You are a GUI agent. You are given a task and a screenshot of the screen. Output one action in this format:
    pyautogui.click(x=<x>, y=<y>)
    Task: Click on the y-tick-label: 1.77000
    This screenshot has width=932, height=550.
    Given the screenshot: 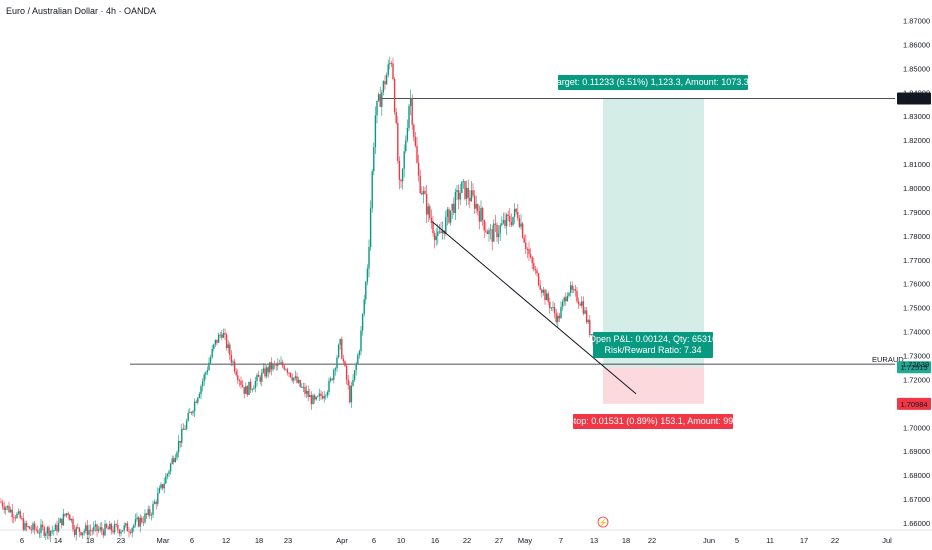 What is the action you would take?
    pyautogui.click(x=916, y=260)
    